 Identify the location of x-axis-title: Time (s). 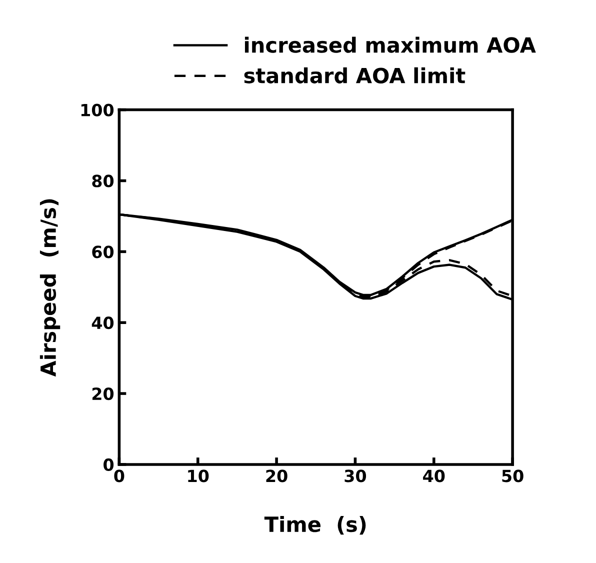
(315, 525).